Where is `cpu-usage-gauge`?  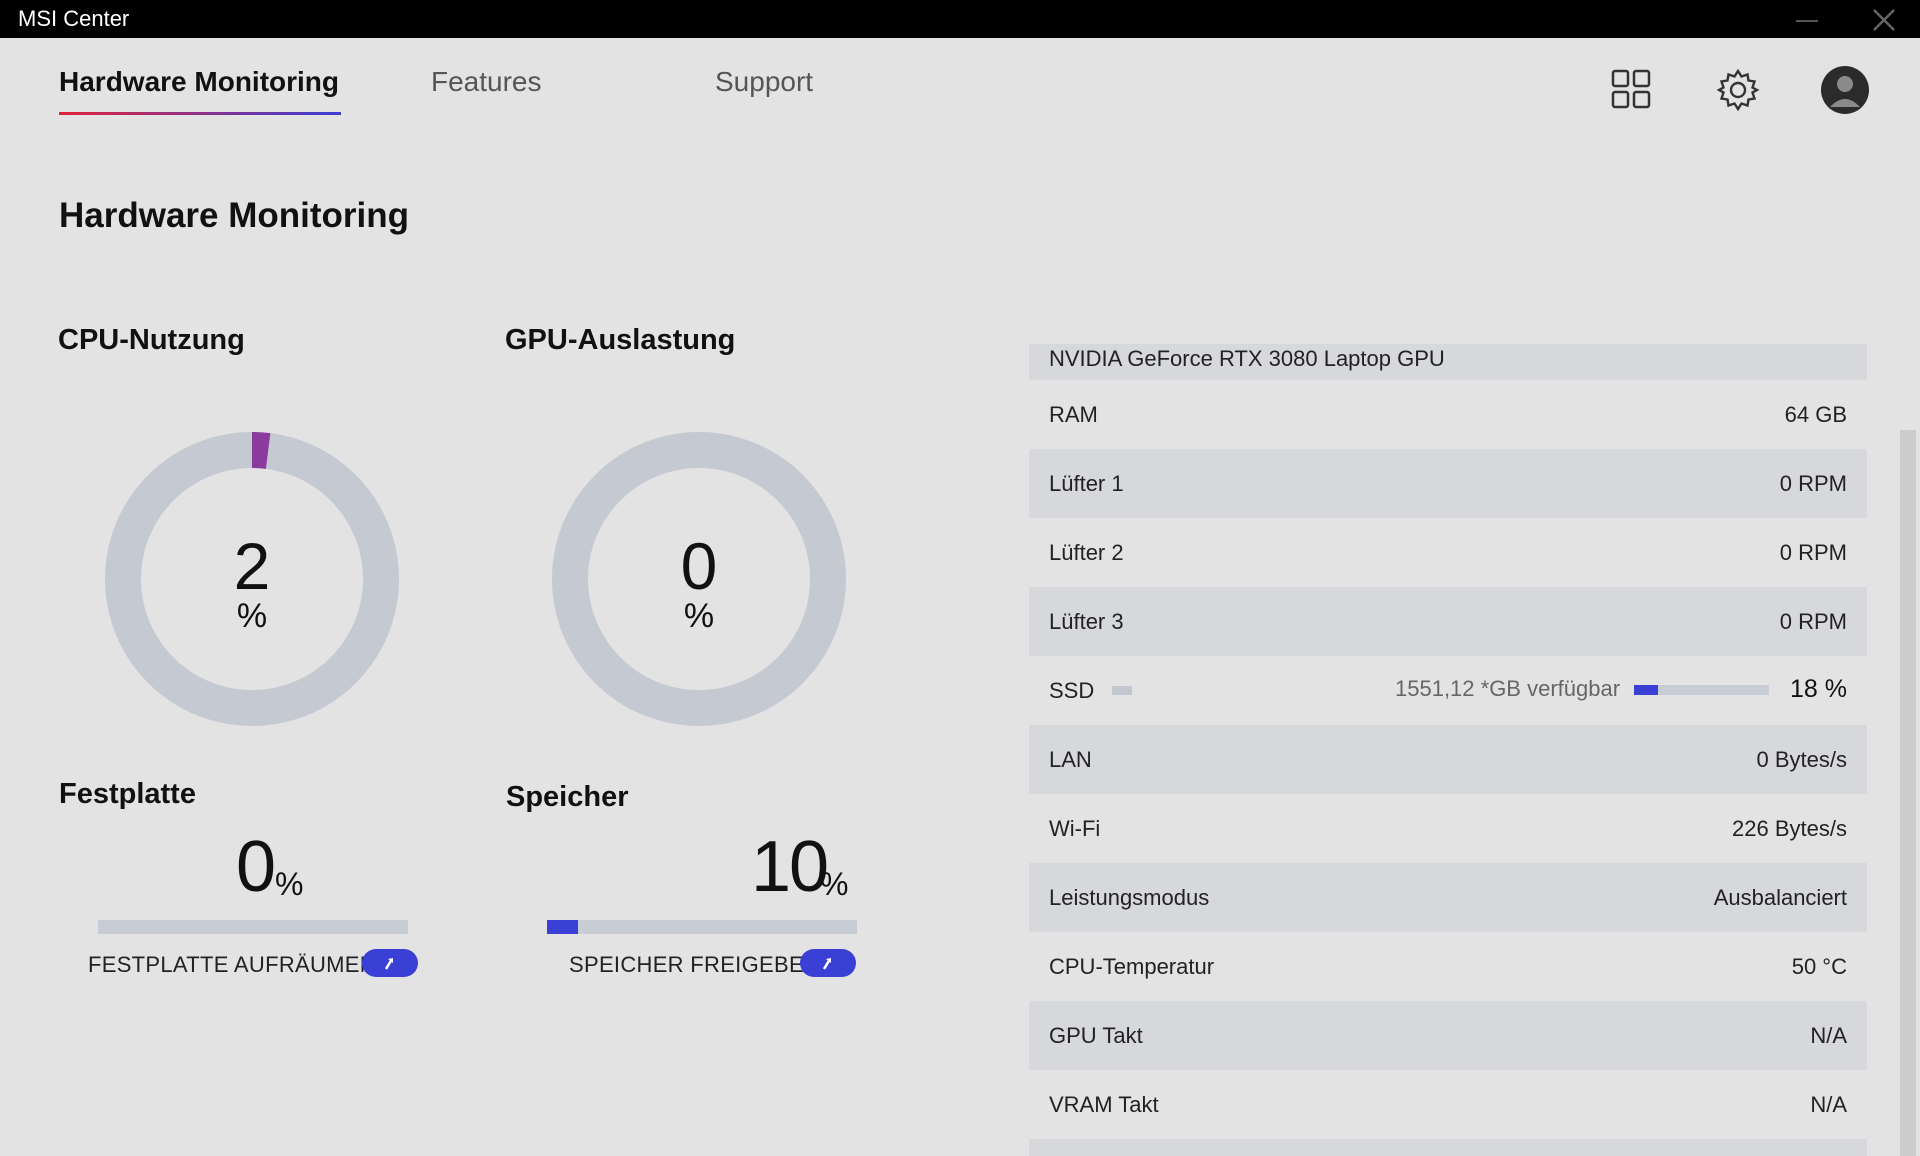
cpu-usage-gauge is located at coordinates (252, 579).